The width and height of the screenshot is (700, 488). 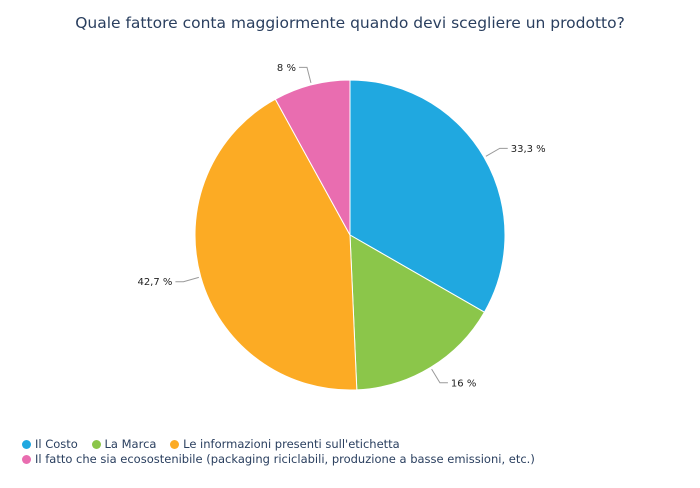 What do you see at coordinates (26, 444) in the screenshot?
I see `legend-marker-costo` at bounding box center [26, 444].